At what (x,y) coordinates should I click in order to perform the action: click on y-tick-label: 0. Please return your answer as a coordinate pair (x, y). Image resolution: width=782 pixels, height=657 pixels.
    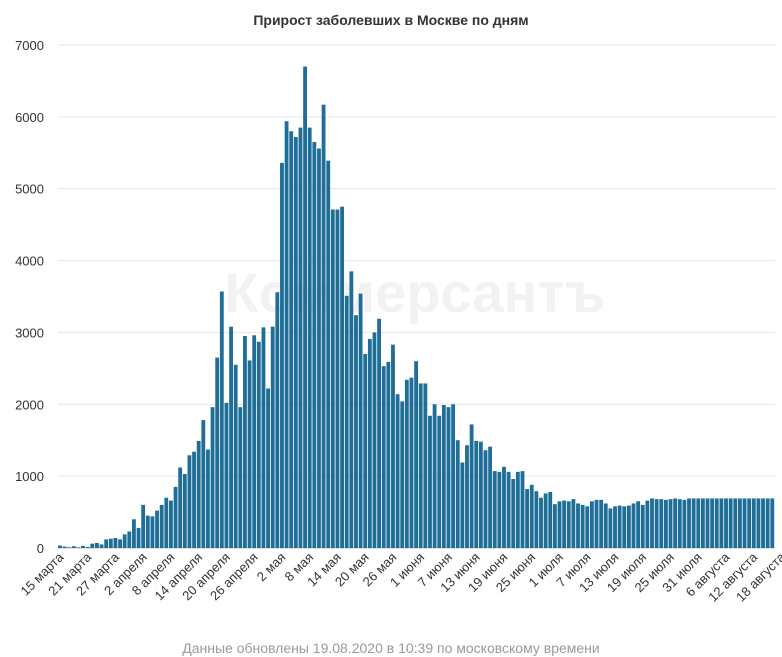
    Looking at the image, I should click on (40, 548).